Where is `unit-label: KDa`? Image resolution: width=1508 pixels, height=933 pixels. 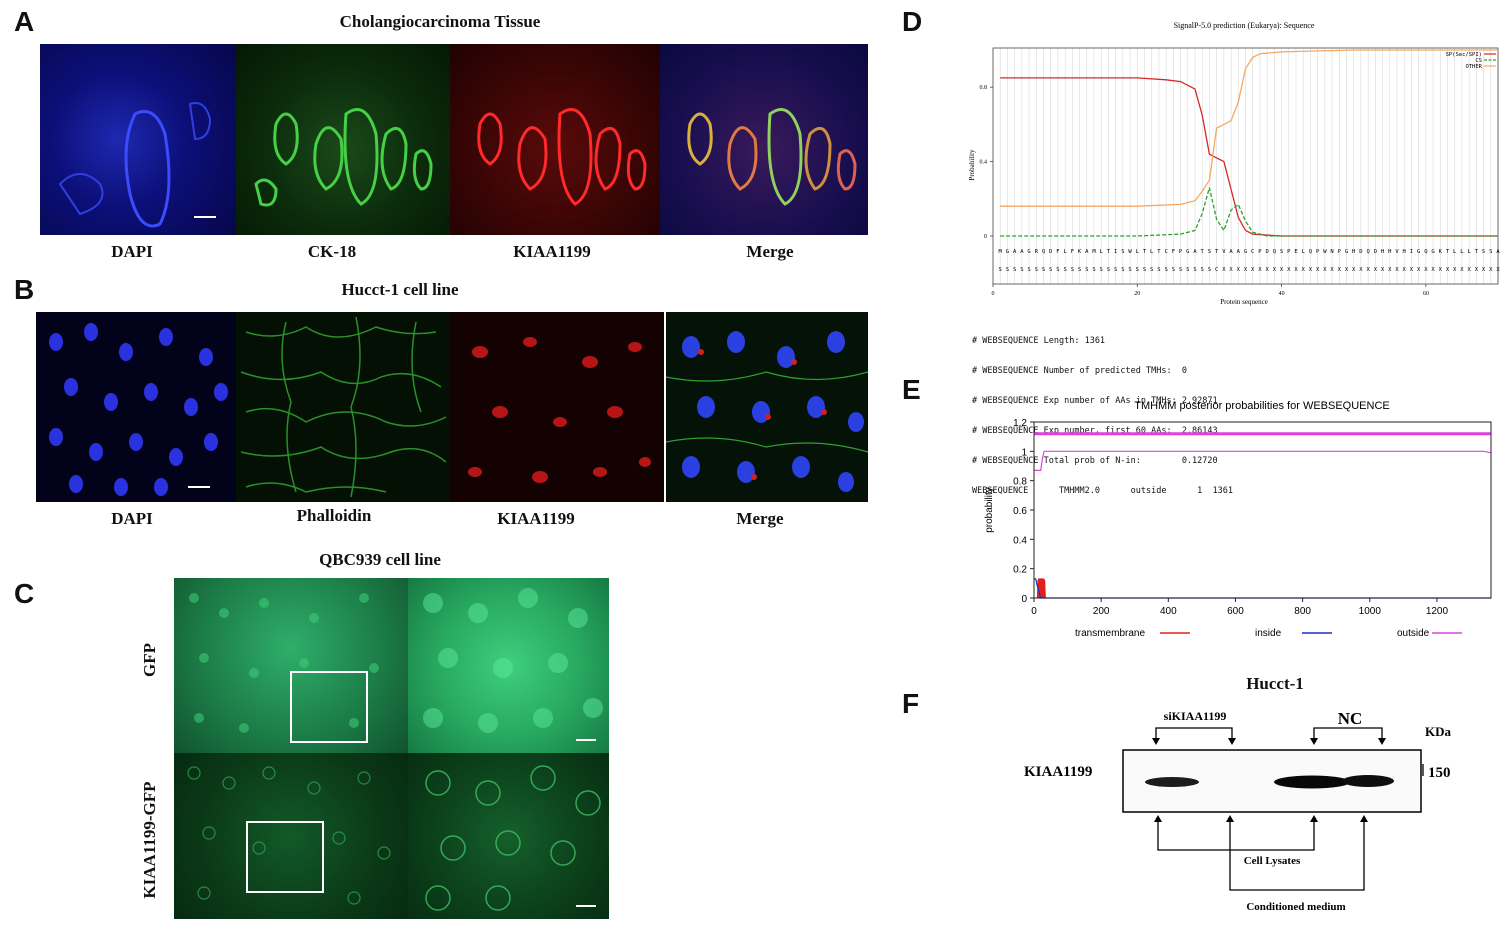
unit-label: KDa is located at coordinates (1438, 731).